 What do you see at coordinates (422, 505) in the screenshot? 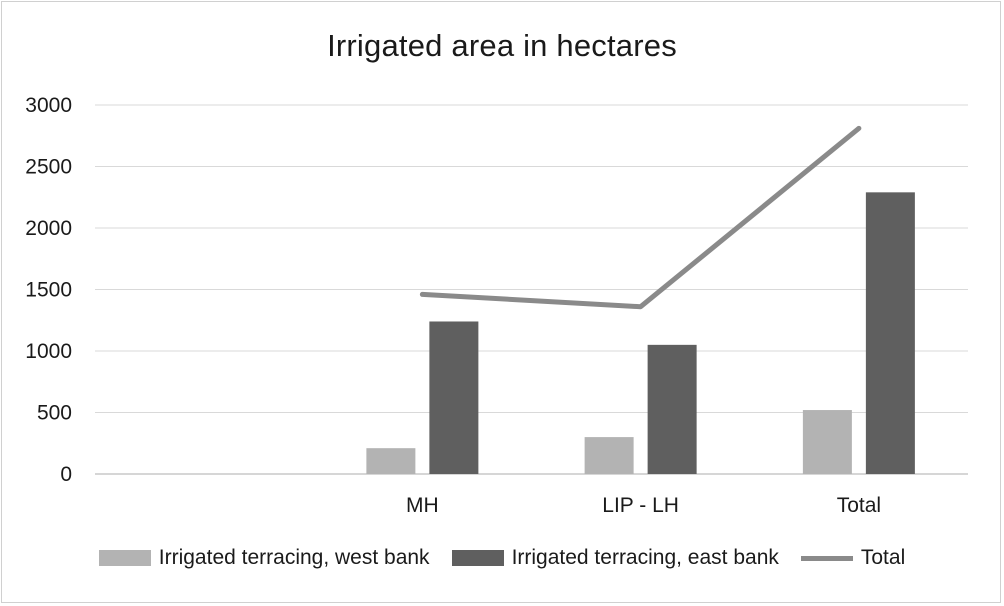
I see `x-tick-label: MH` at bounding box center [422, 505].